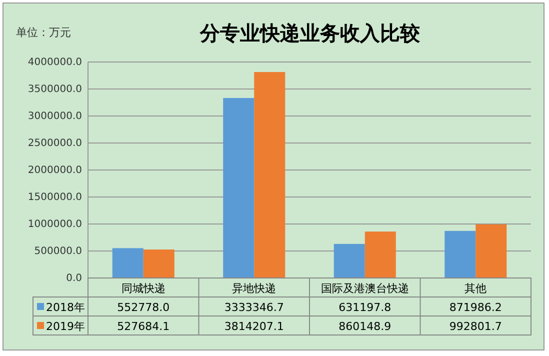  Describe the element at coordinates (43, 32) in the screenshot. I see `y-axis-title: 单位：万元` at that location.